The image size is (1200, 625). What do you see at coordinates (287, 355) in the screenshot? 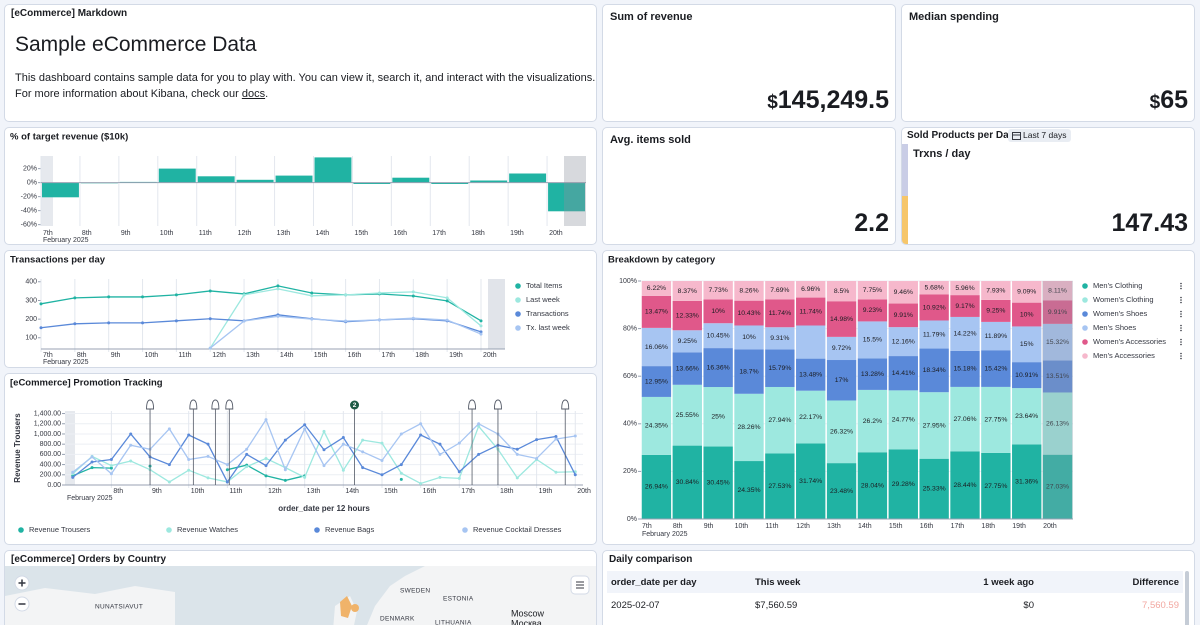
I see `x-tick-label: 14th` at bounding box center [287, 355].